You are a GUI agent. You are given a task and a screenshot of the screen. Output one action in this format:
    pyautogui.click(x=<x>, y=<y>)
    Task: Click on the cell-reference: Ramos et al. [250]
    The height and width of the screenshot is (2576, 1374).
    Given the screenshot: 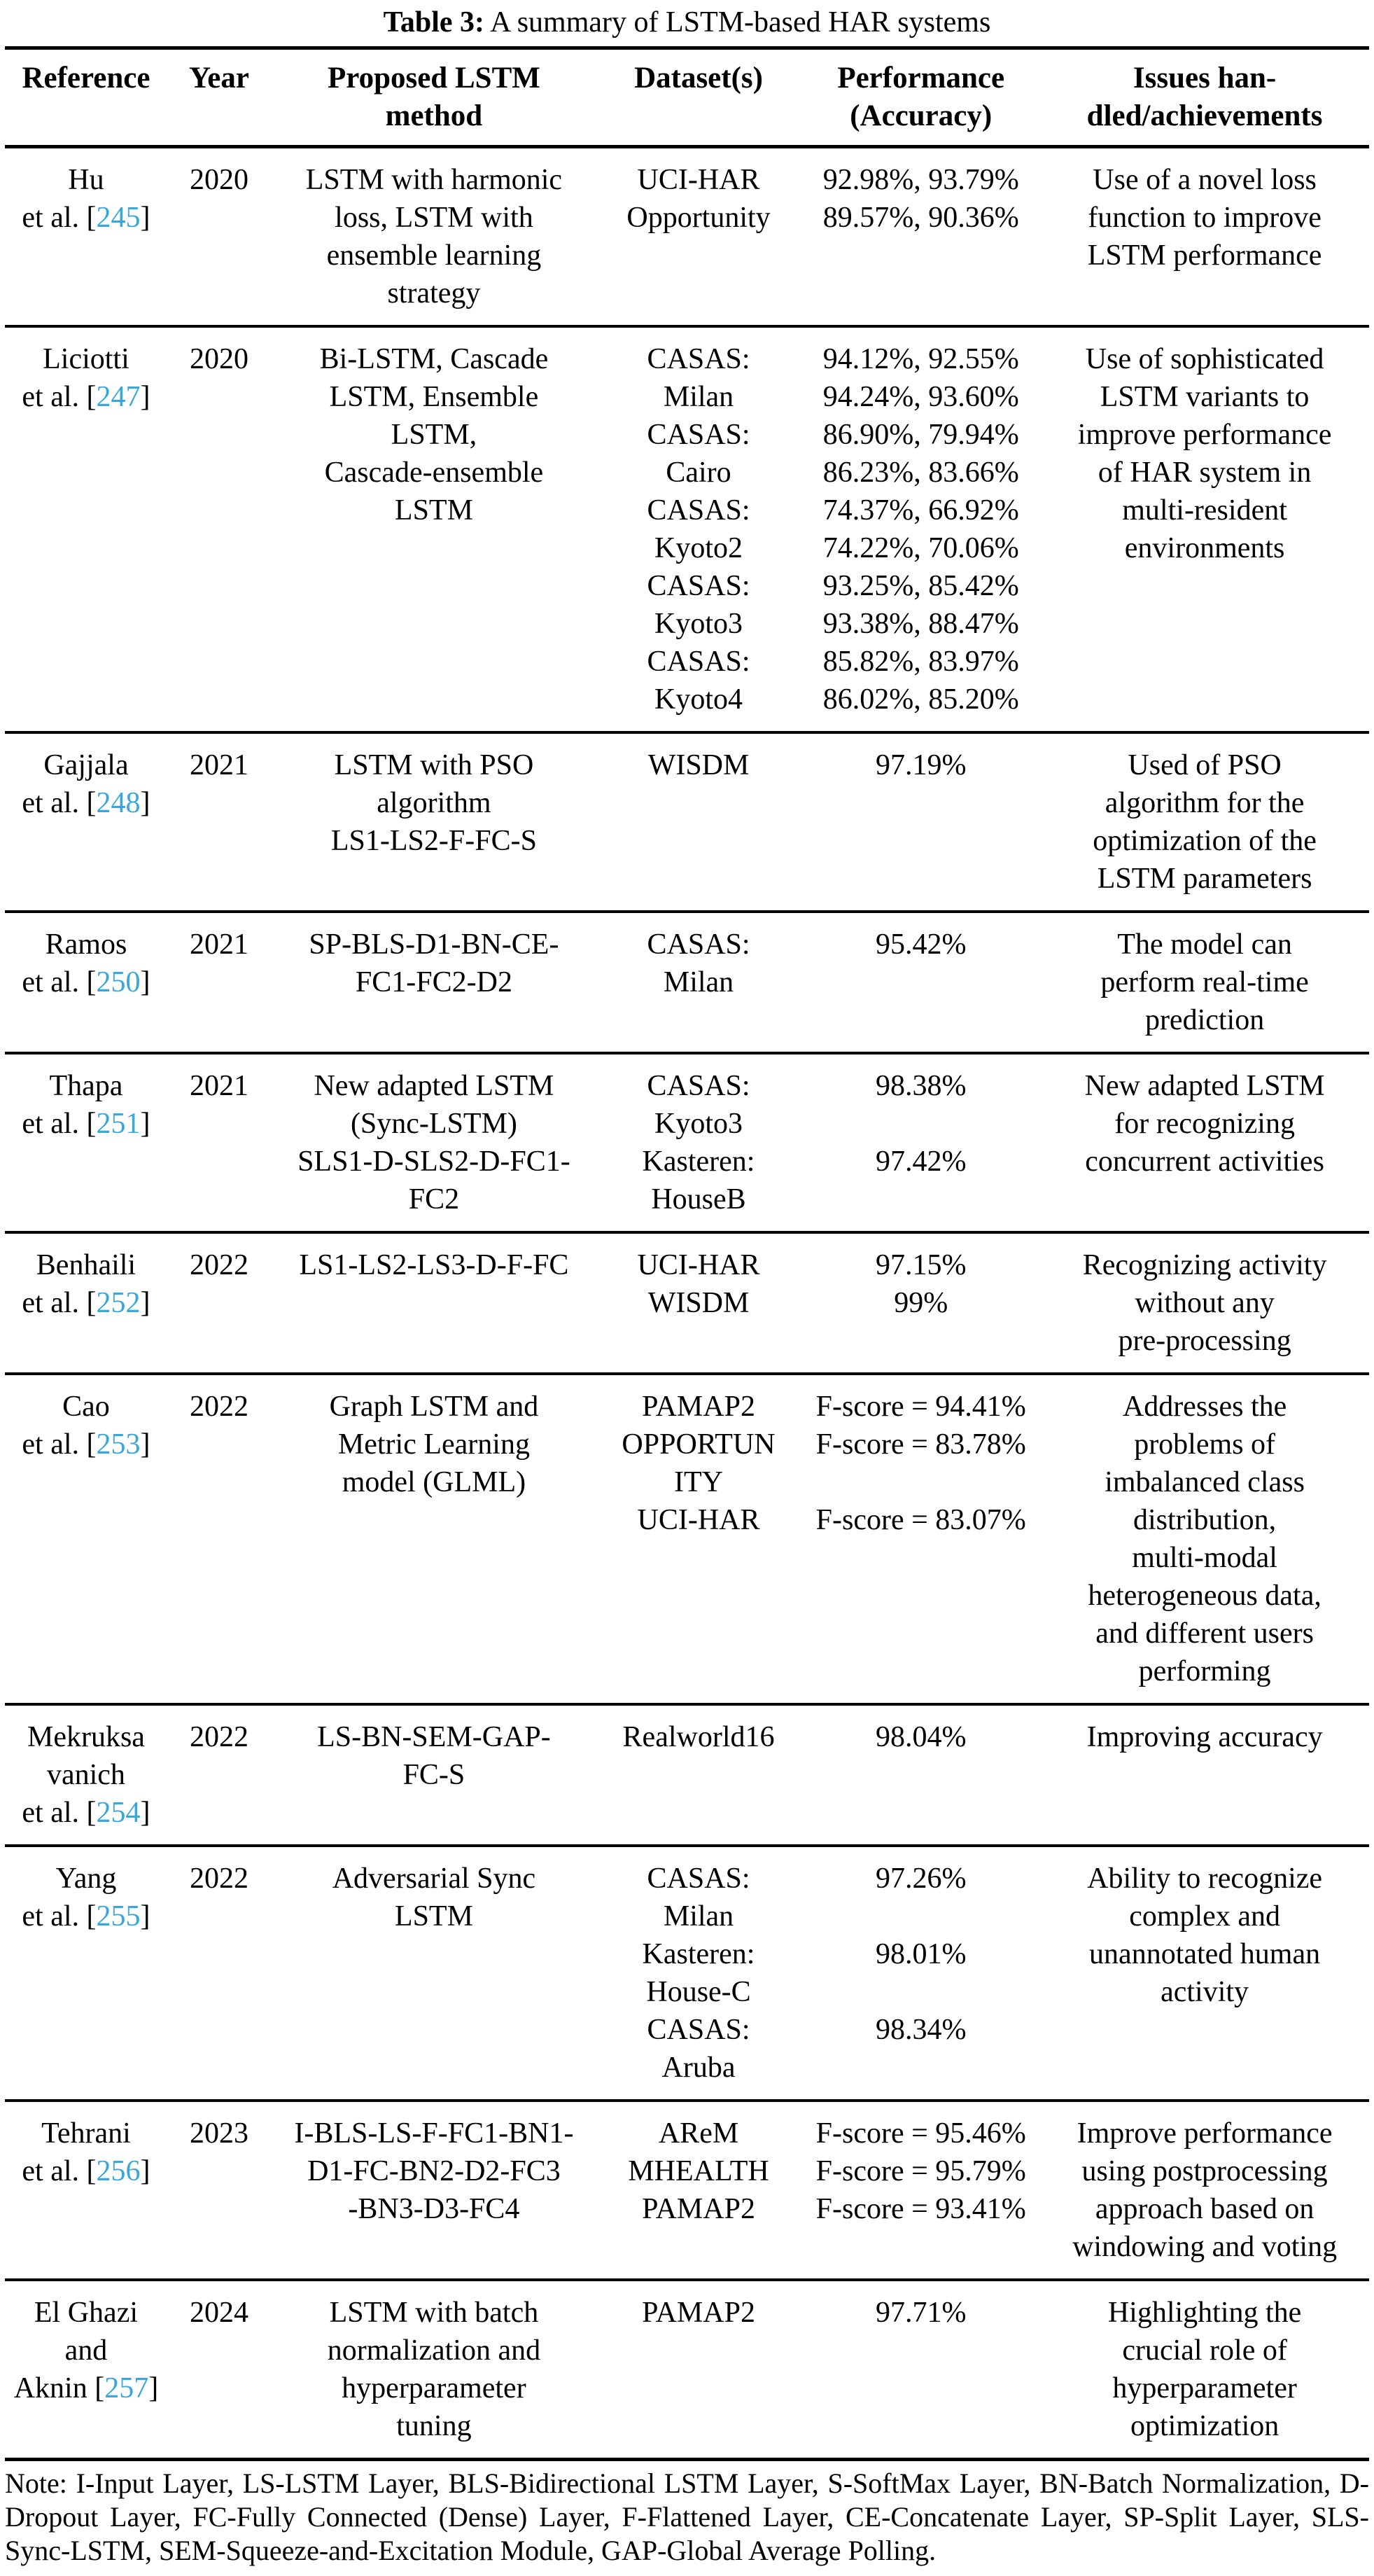 What is the action you would take?
    pyautogui.click(x=86, y=982)
    